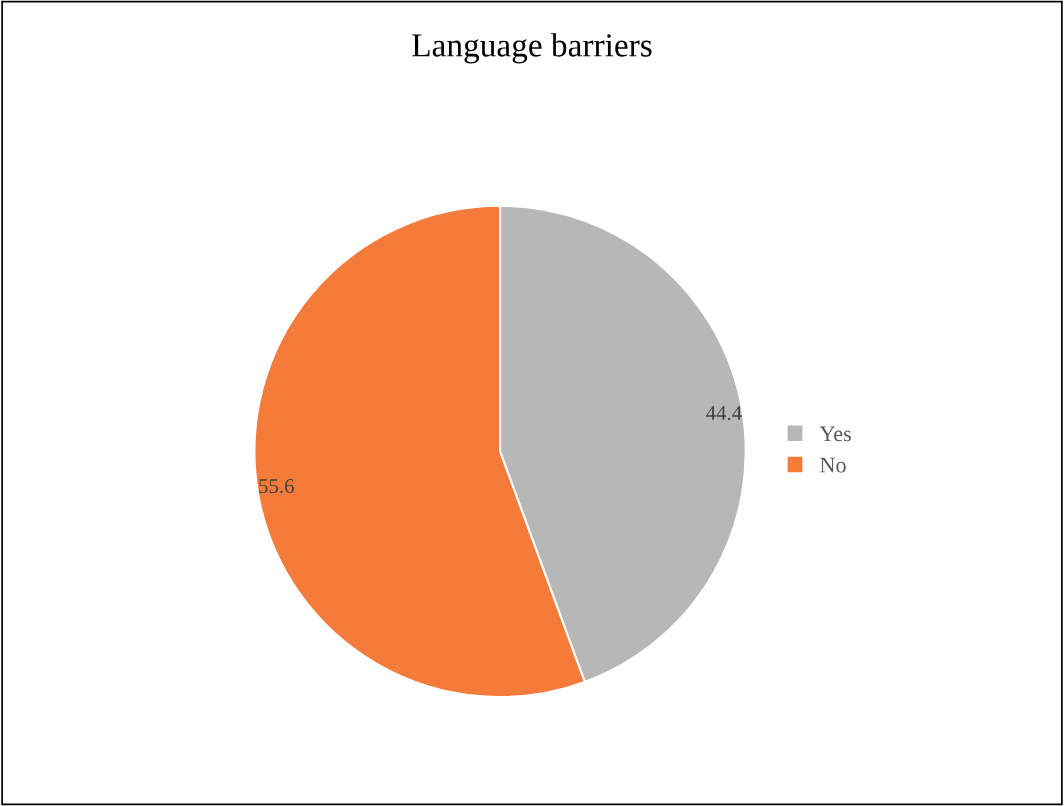 The height and width of the screenshot is (806, 1064). Describe the element at coordinates (833, 465) in the screenshot. I see `legend-label: No` at that location.